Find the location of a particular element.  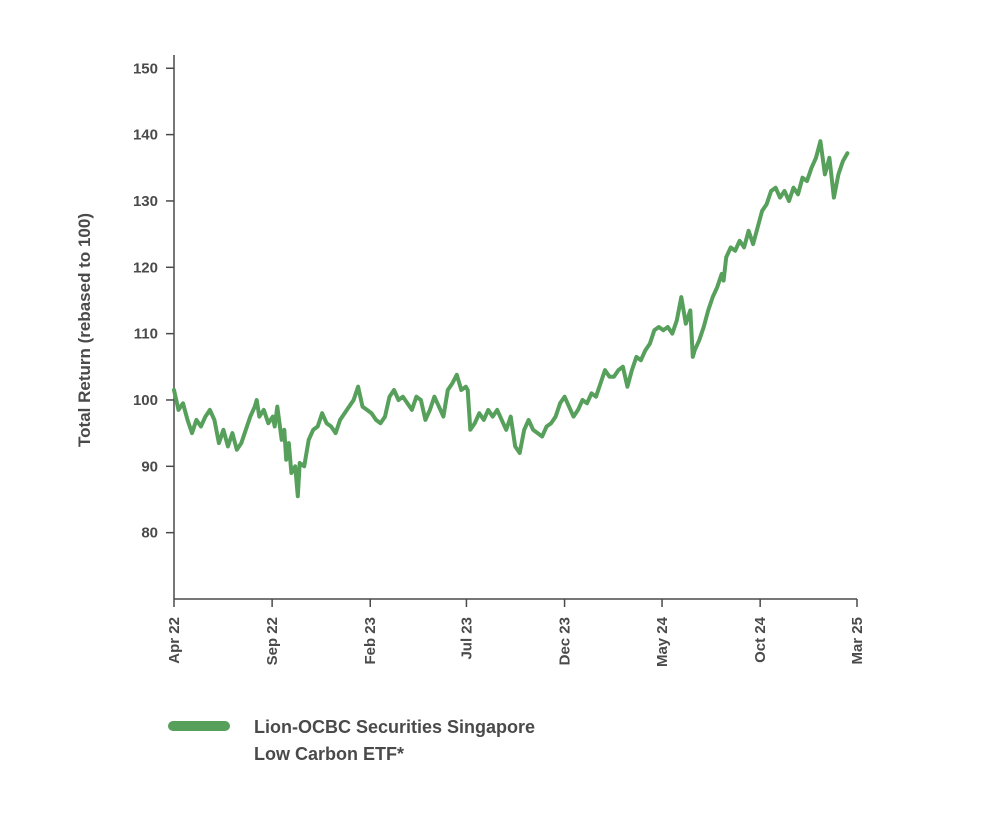

x-tick-label: Feb 23 is located at coordinates (370, 641).